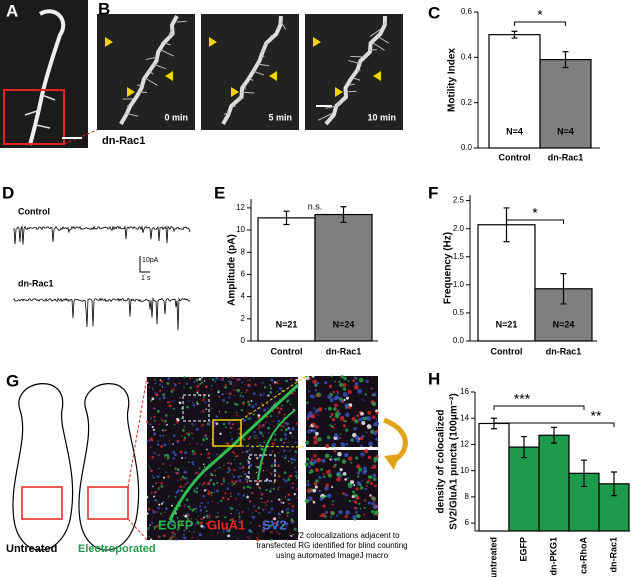 The height and width of the screenshot is (577, 640). Describe the element at coordinates (234, 452) in the screenshot. I see `egfp-fiber` at that location.